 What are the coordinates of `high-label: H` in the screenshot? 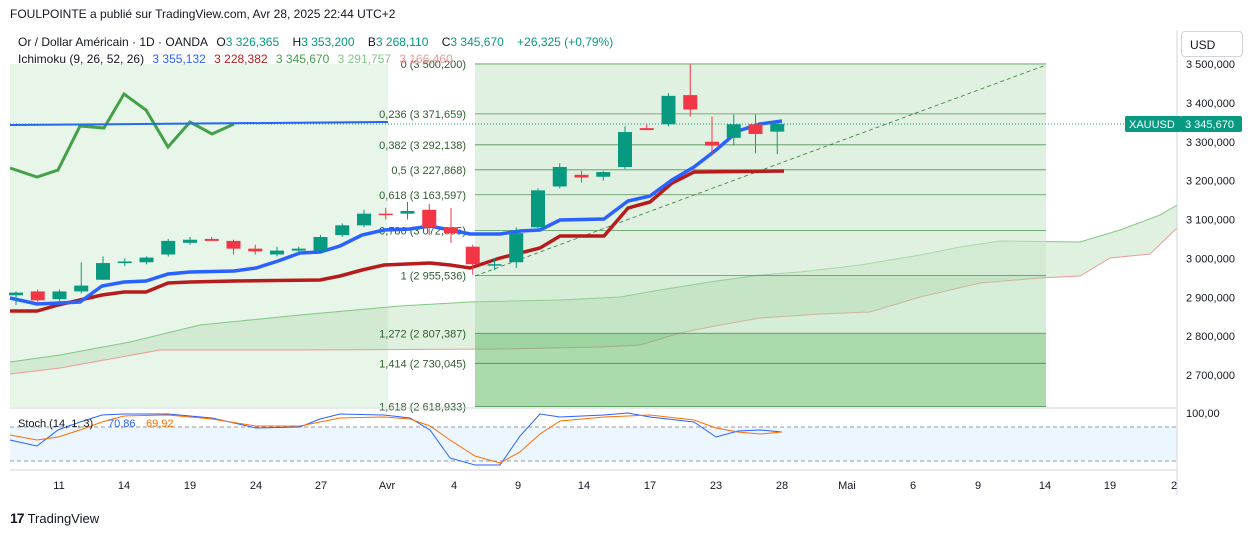 It's located at (297, 42).